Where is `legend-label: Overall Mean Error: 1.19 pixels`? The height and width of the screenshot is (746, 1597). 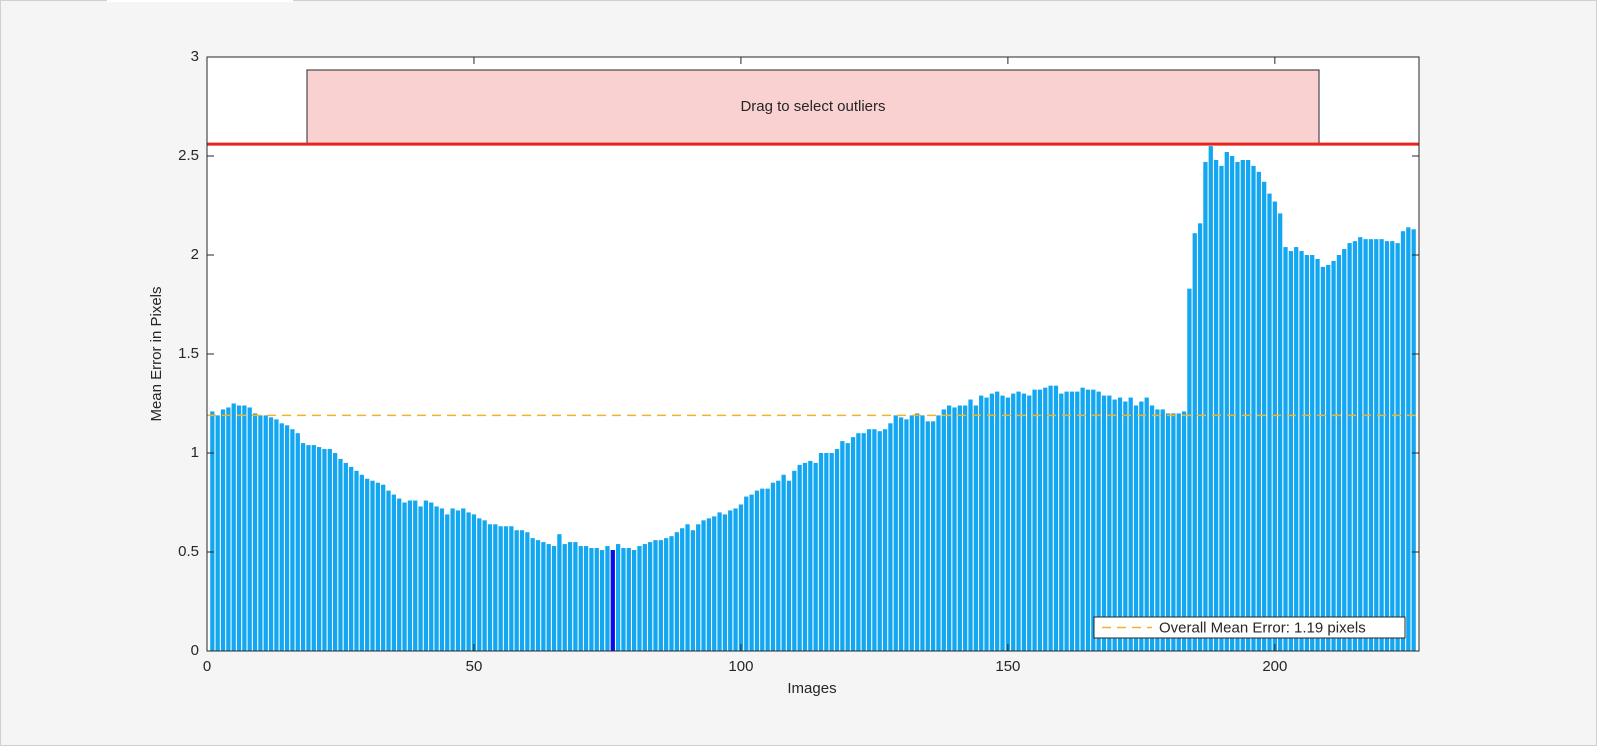
legend-label: Overall Mean Error: 1.19 pixels is located at coordinates (1262, 627).